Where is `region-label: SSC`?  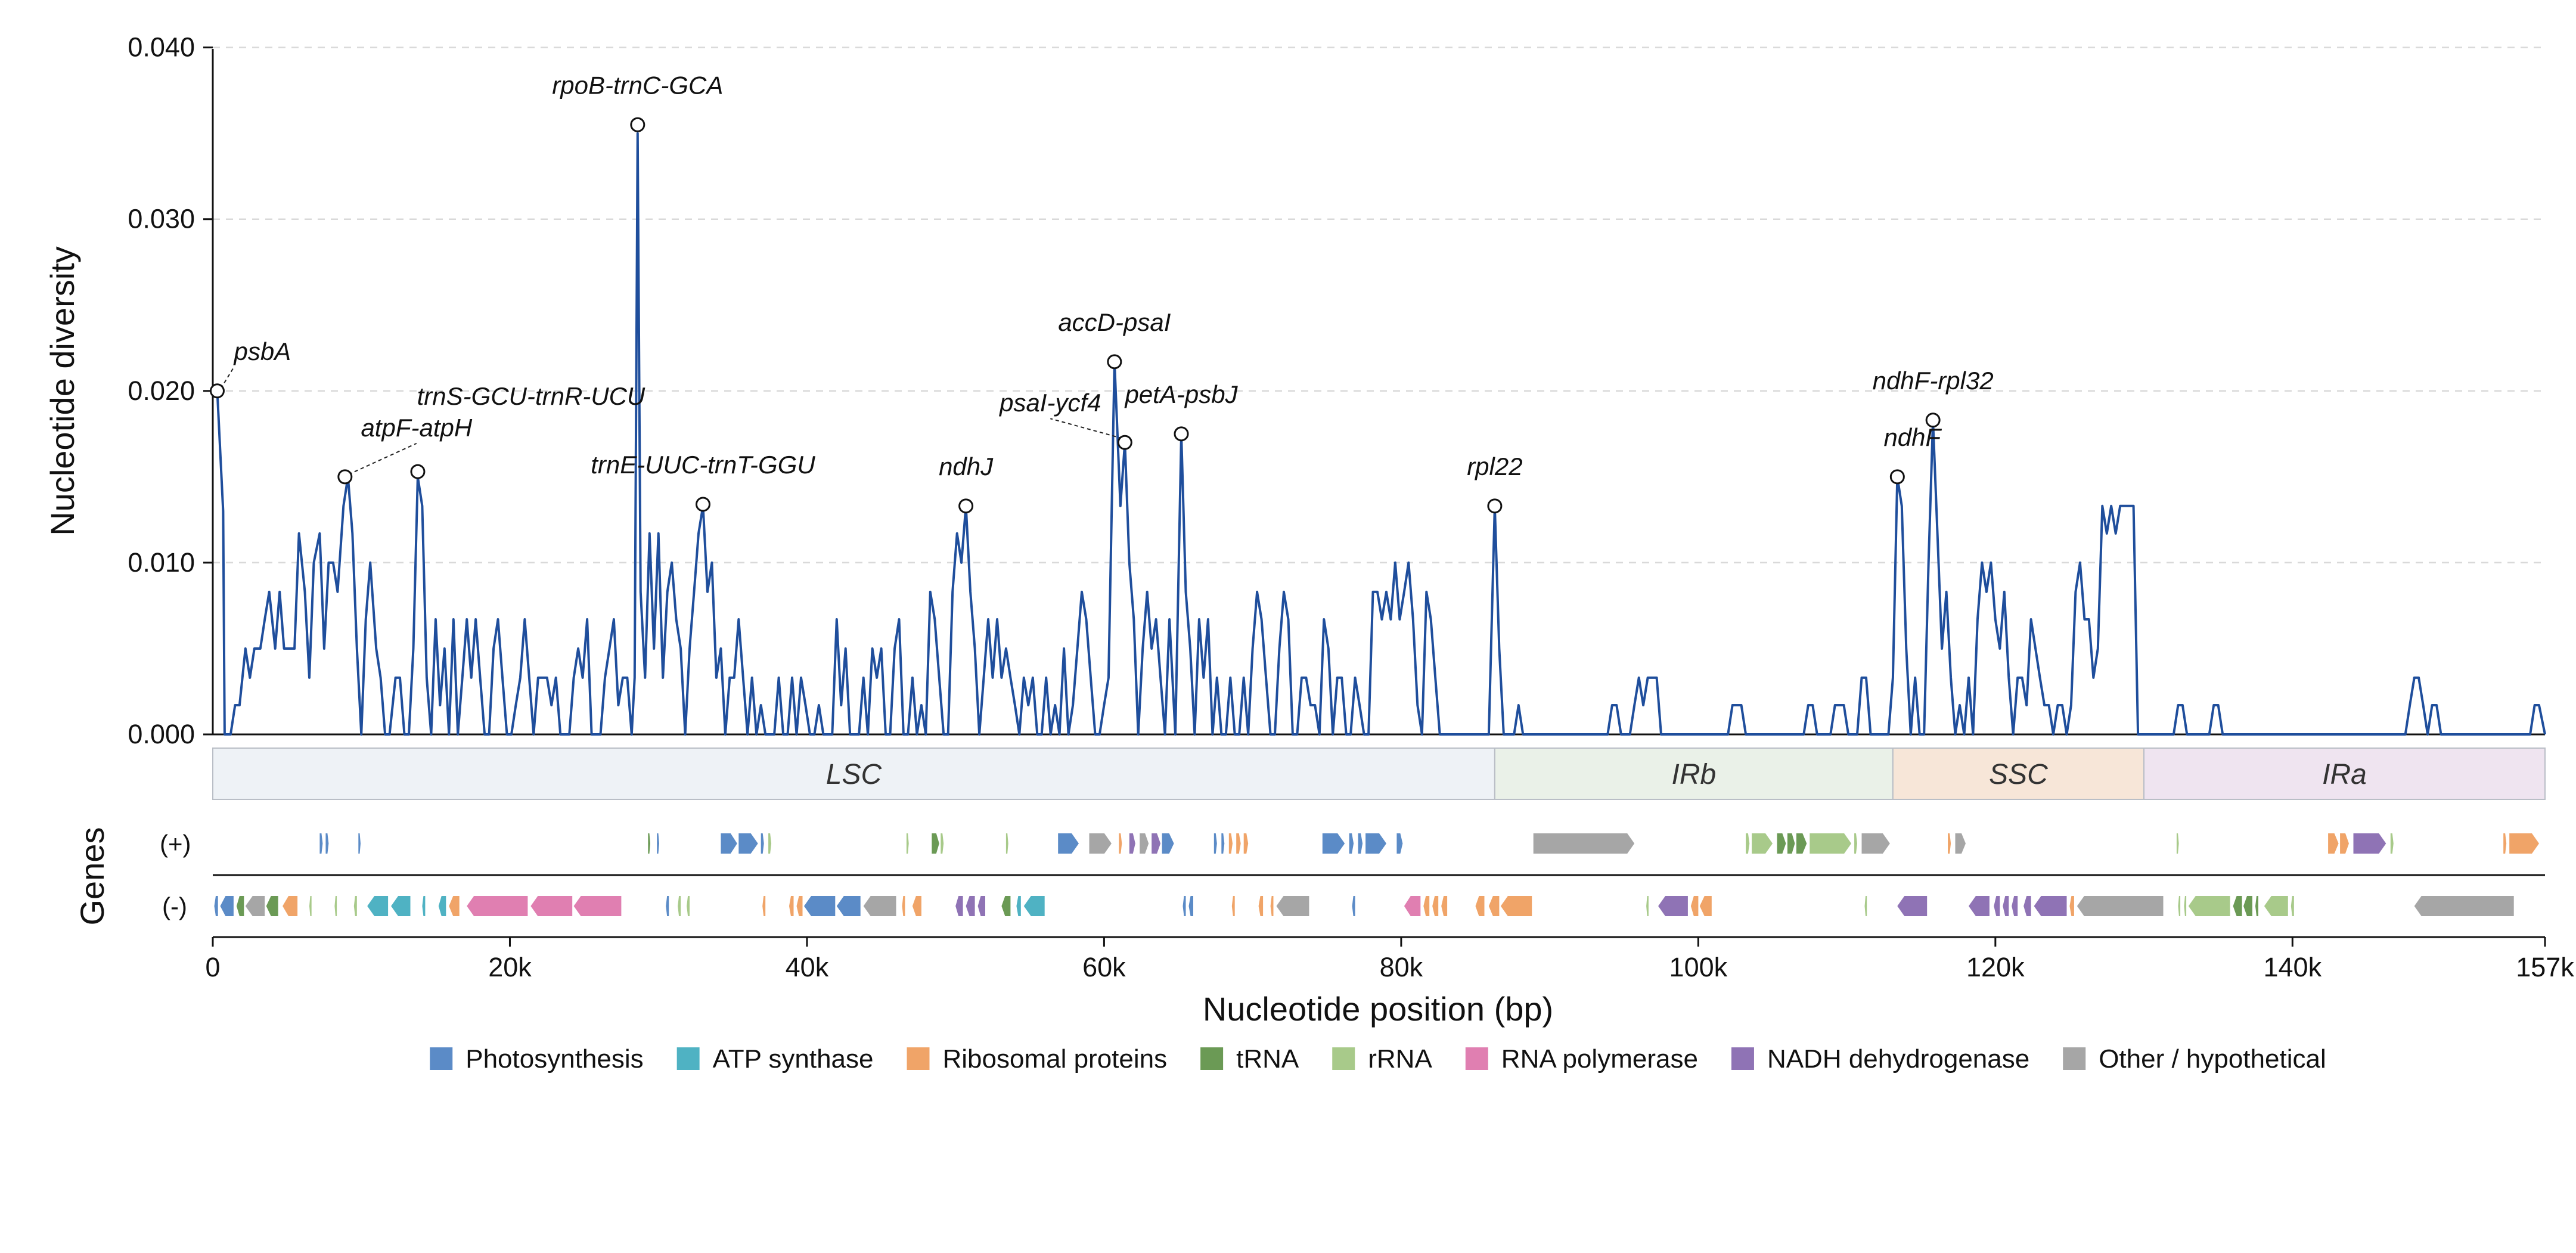 region-label: SSC is located at coordinates (2019, 774).